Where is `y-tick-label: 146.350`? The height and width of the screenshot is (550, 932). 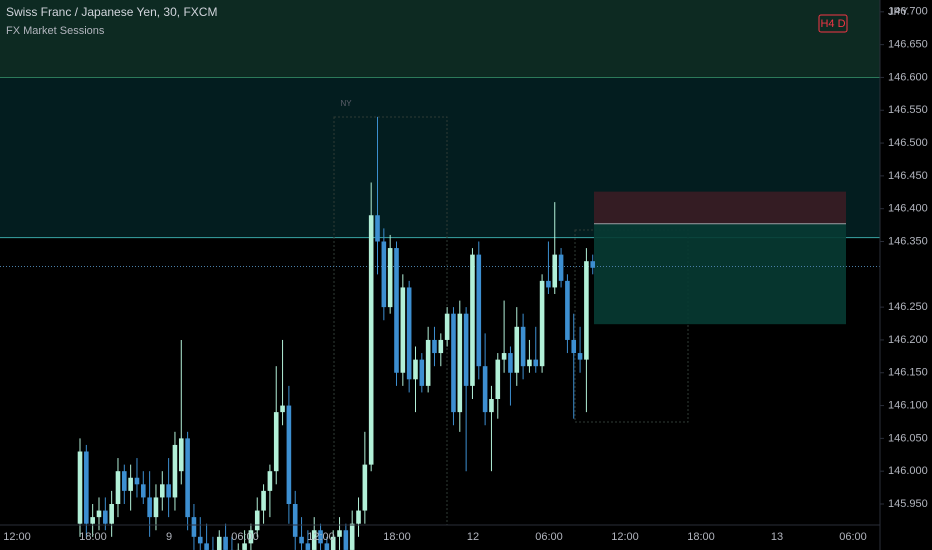 y-tick-label: 146.350 is located at coordinates (908, 241).